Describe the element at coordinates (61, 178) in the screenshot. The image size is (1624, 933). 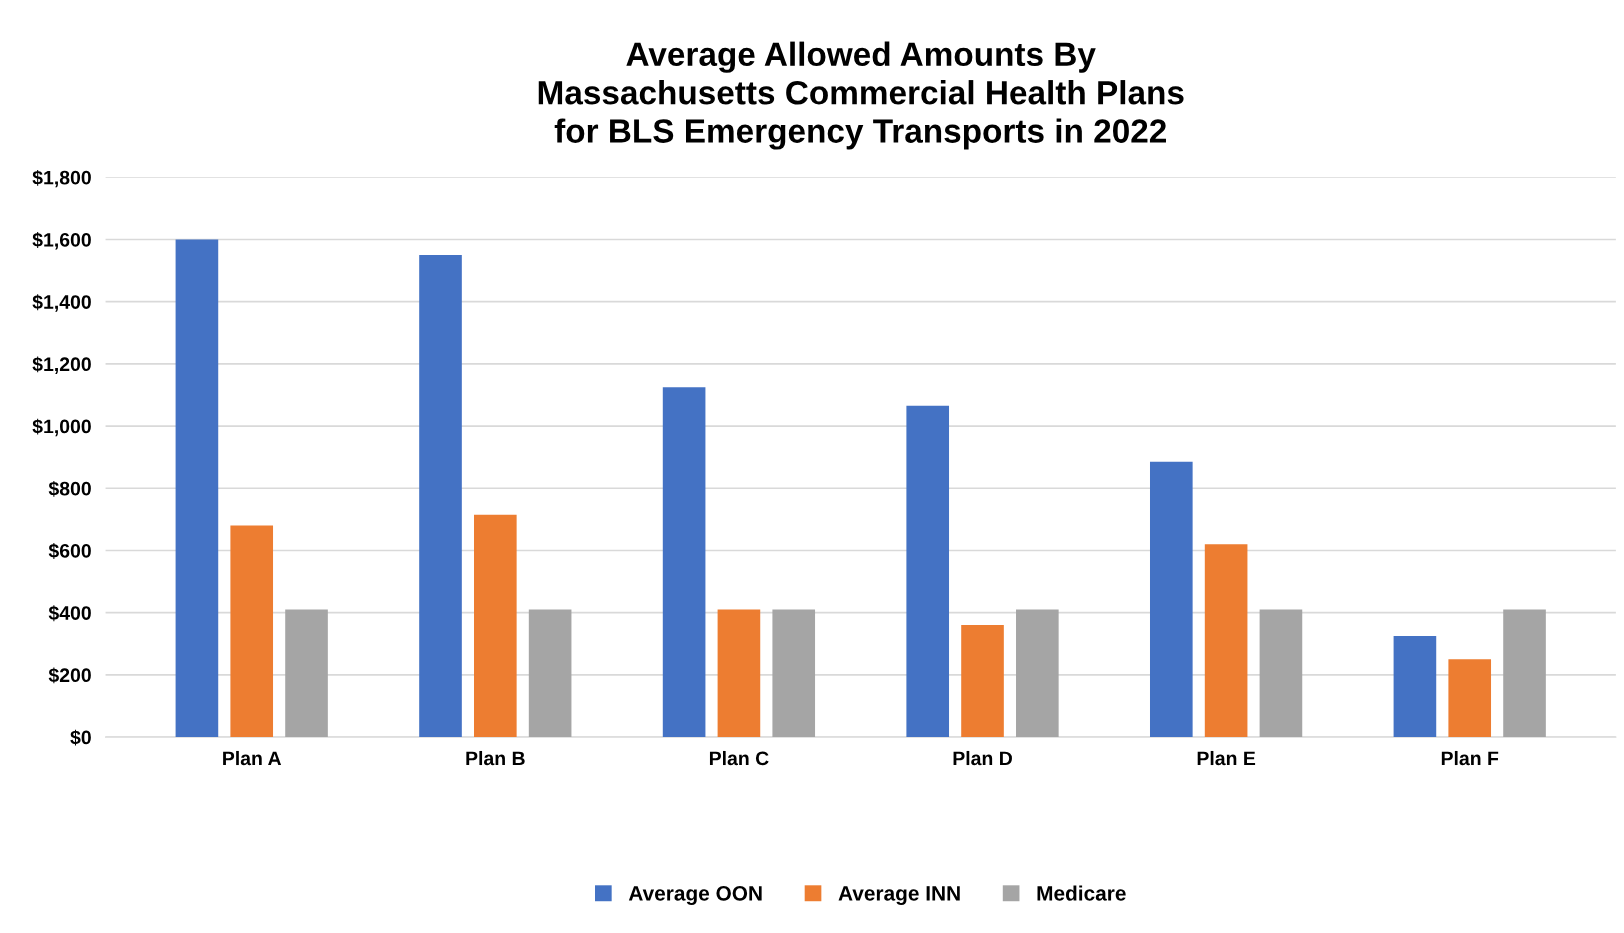
I see `y-tick-label: $1,800` at that location.